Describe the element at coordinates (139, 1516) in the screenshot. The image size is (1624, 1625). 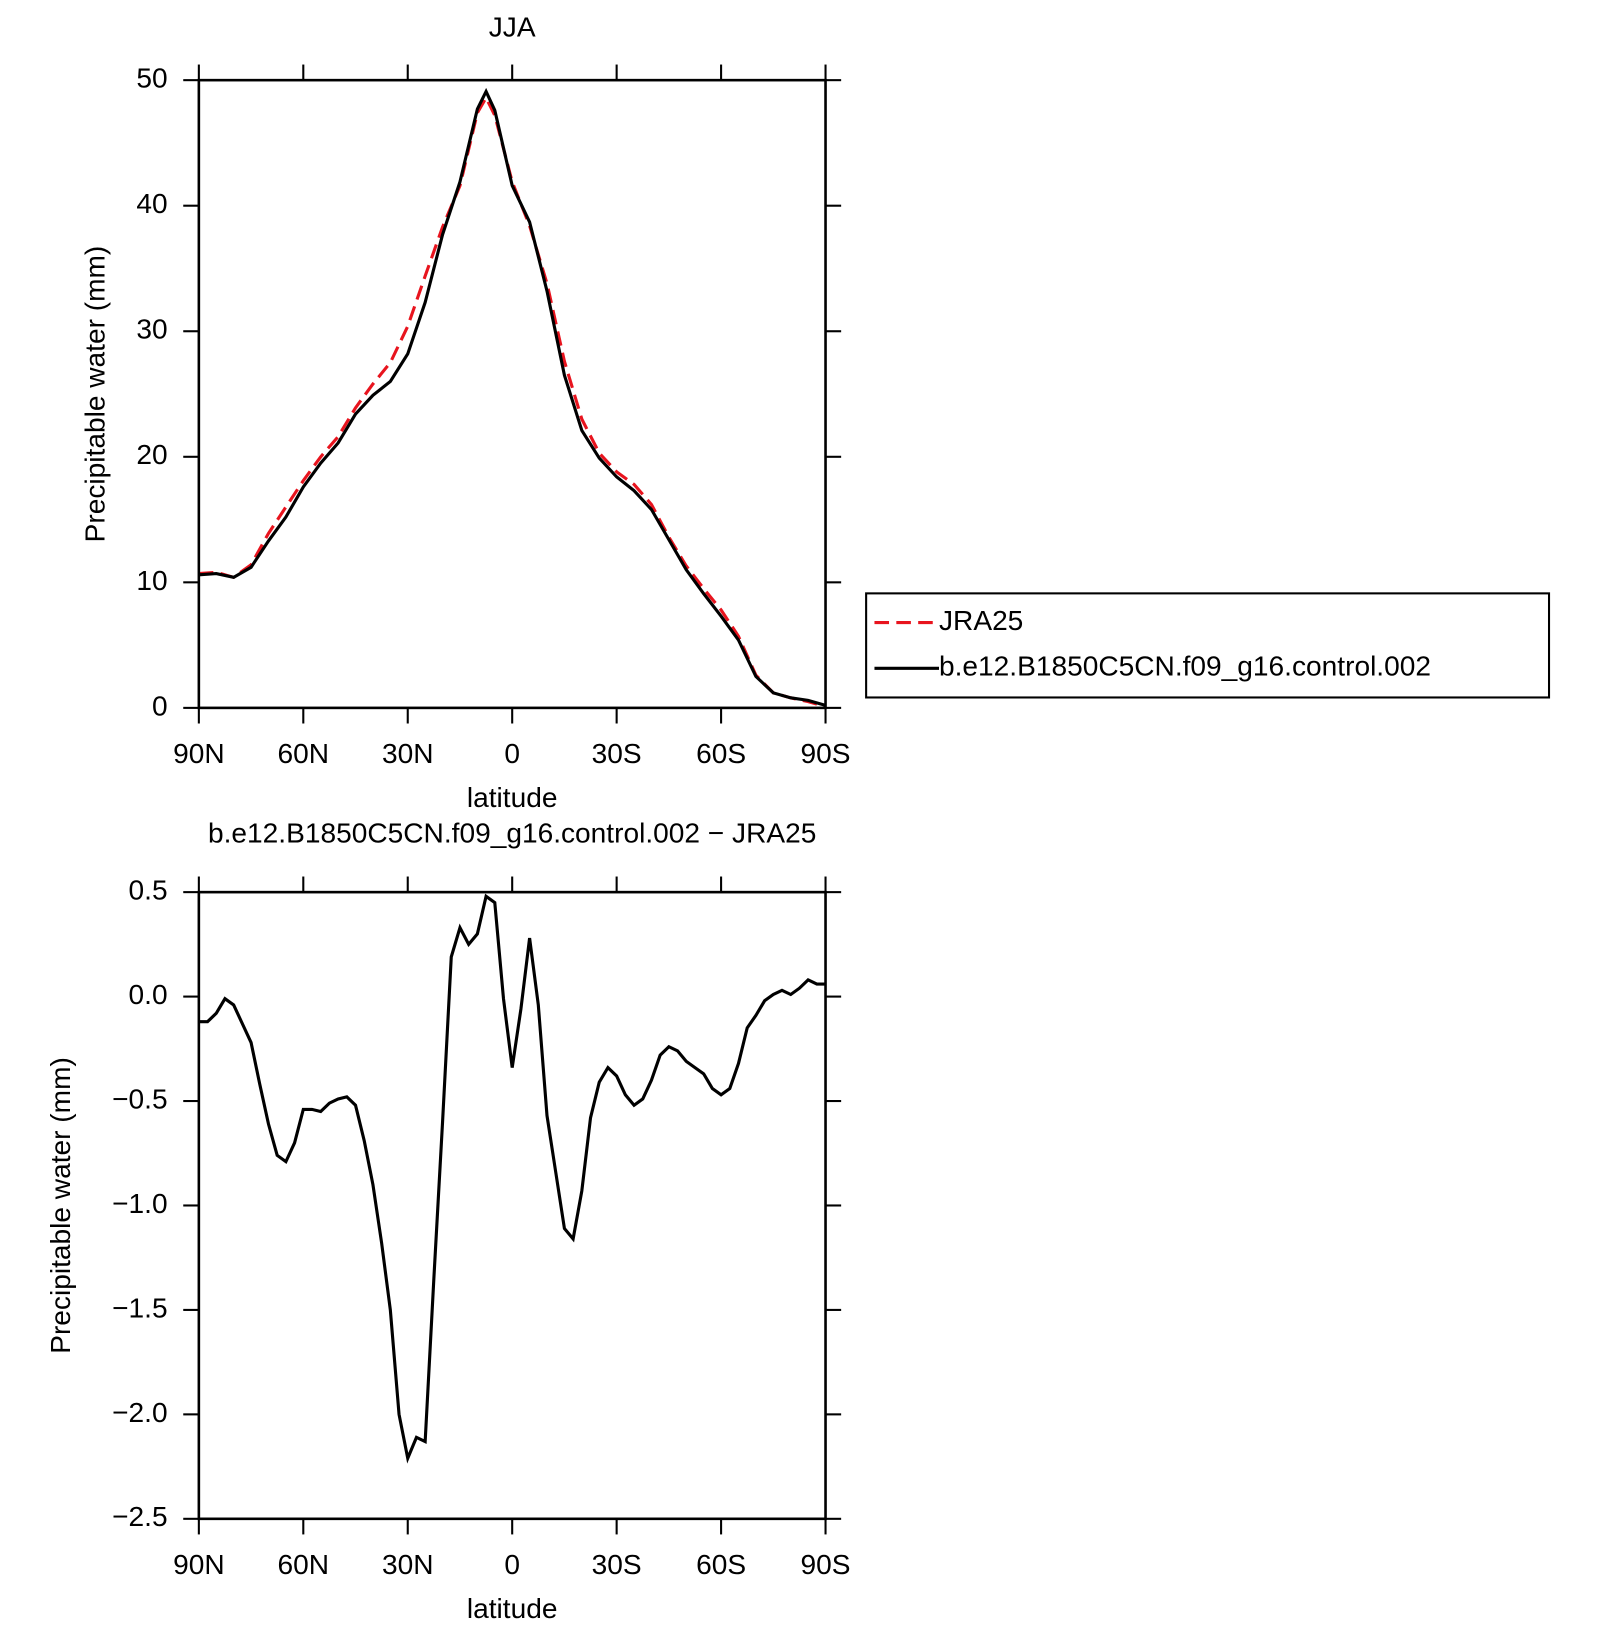
I see `y-tick-label: −2.5` at that location.